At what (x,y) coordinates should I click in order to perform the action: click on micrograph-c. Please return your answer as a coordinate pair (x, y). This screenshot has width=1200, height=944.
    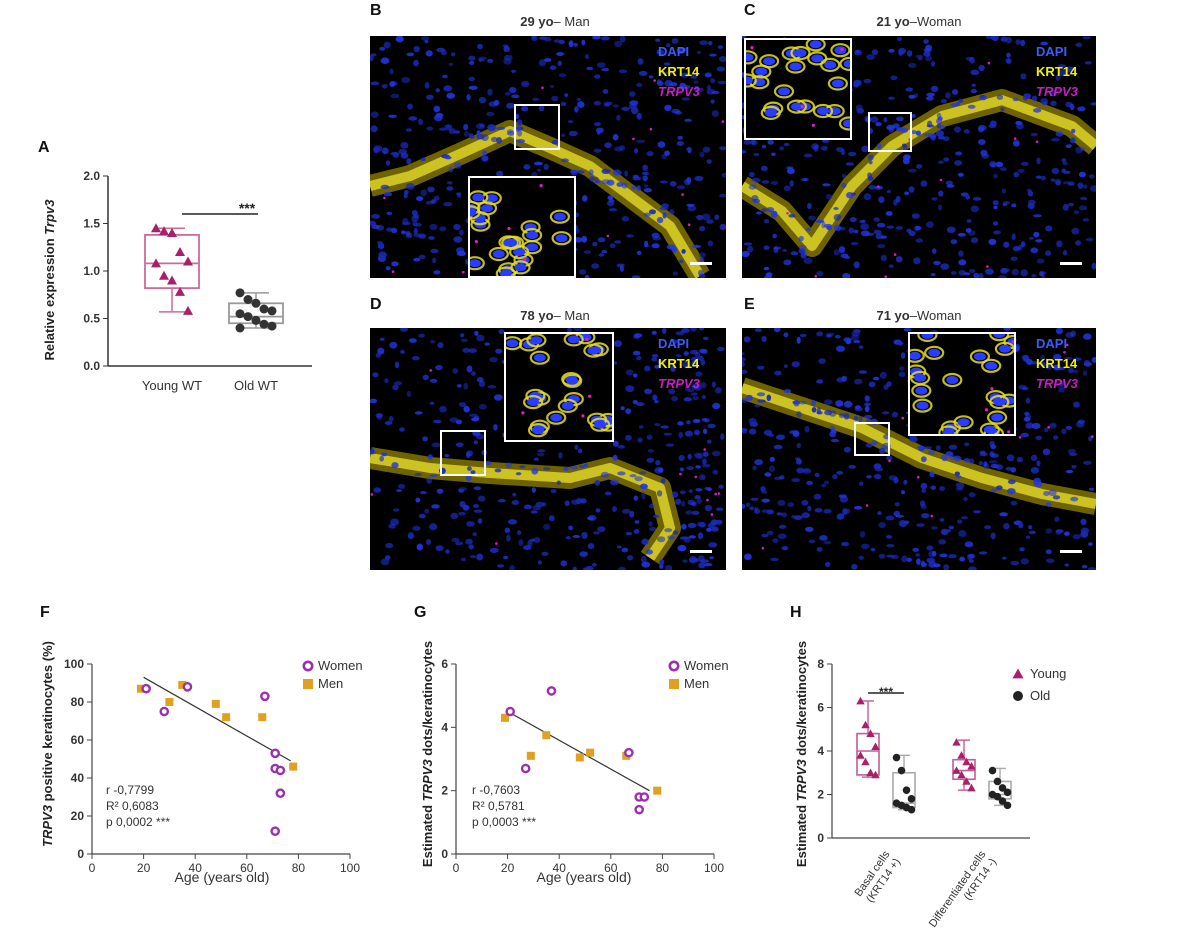
    Looking at the image, I should click on (919, 157).